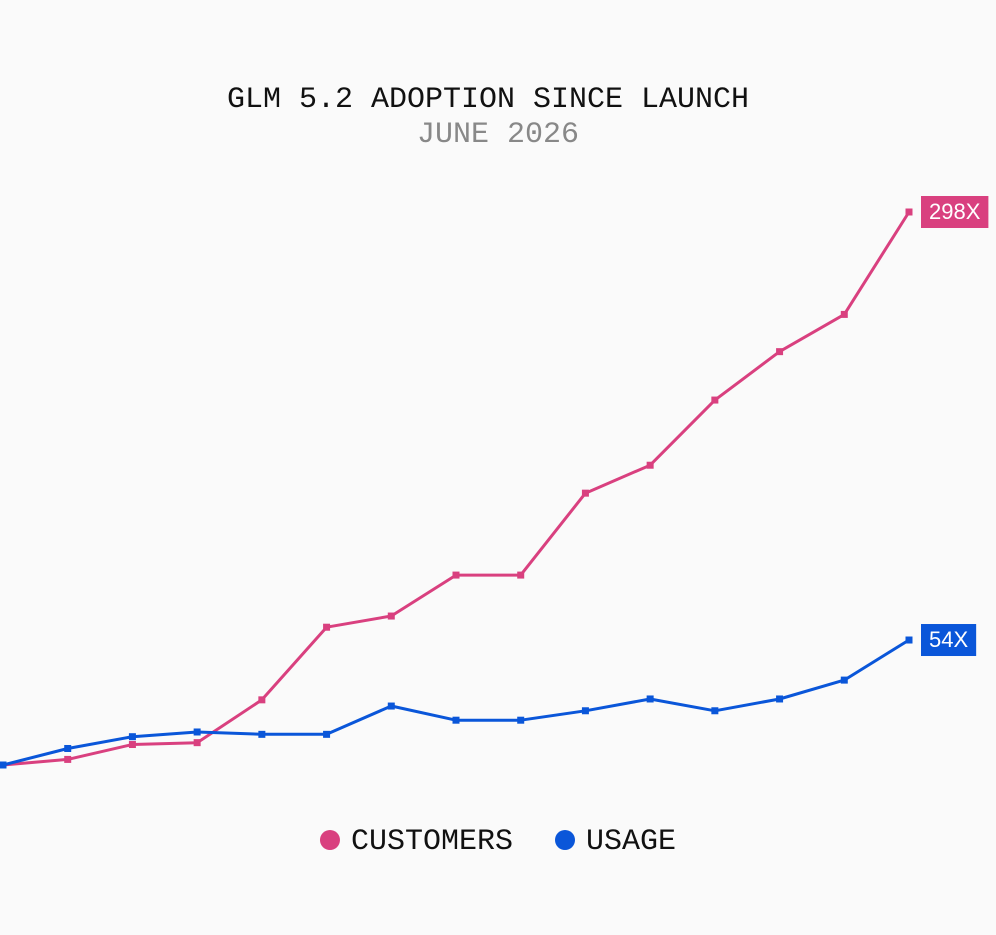  I want to click on series-line, so click(456, 702).